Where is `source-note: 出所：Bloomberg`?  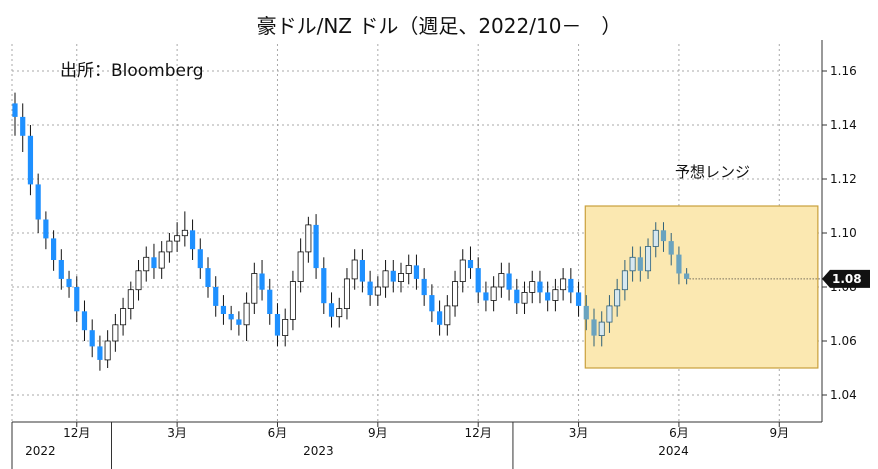
source-note: 出所：Bloomberg is located at coordinates (131, 71).